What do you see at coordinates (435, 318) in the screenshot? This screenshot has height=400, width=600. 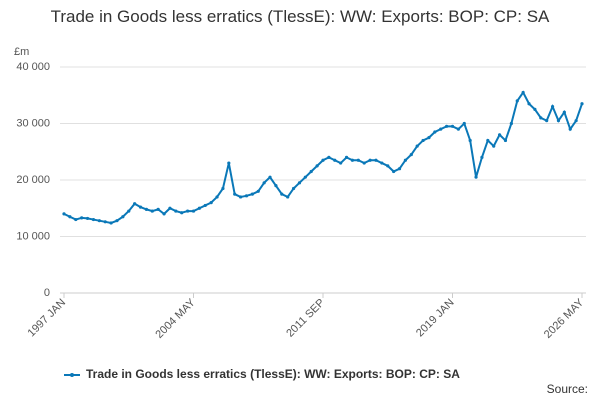 I see `x-tick-label: 2019 JAN` at bounding box center [435, 318].